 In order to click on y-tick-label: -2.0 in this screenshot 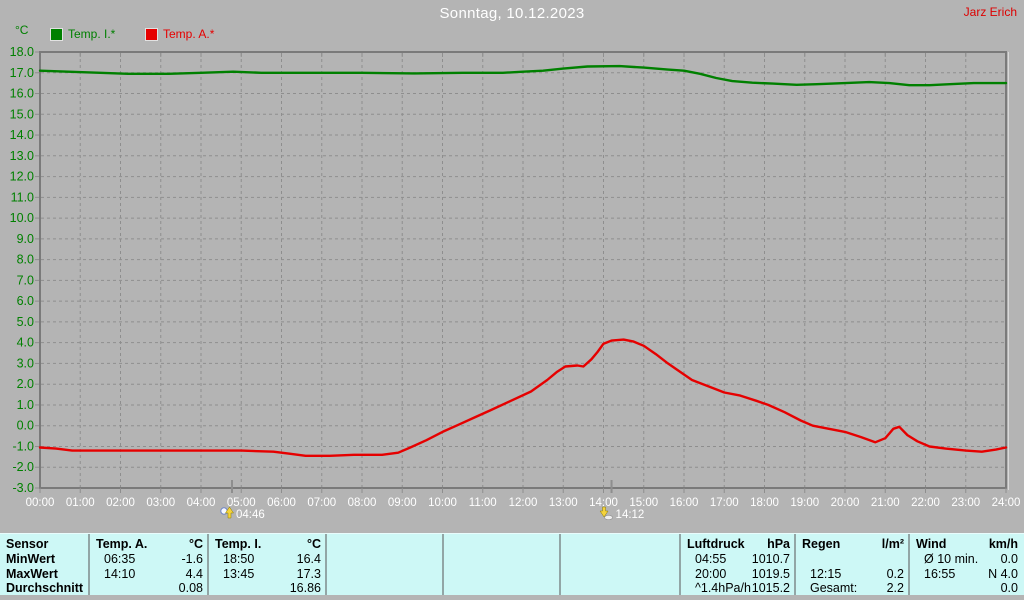, I will do `click(23, 467)`.